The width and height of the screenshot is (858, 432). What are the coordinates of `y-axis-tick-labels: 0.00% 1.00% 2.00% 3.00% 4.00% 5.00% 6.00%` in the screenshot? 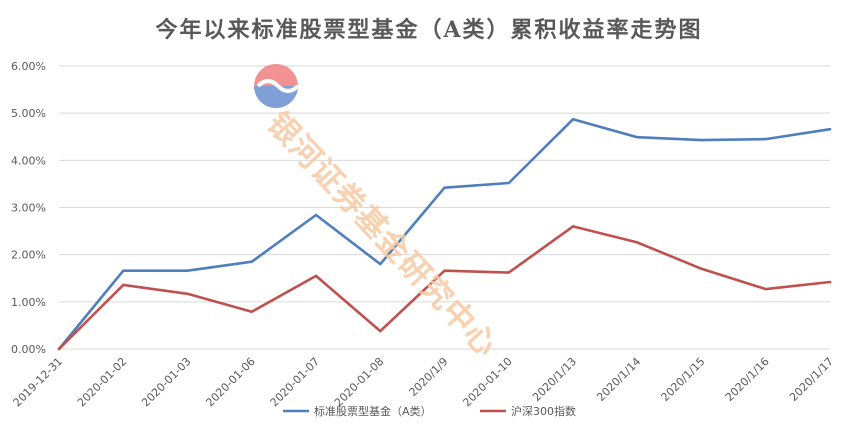 It's located at (28, 208).